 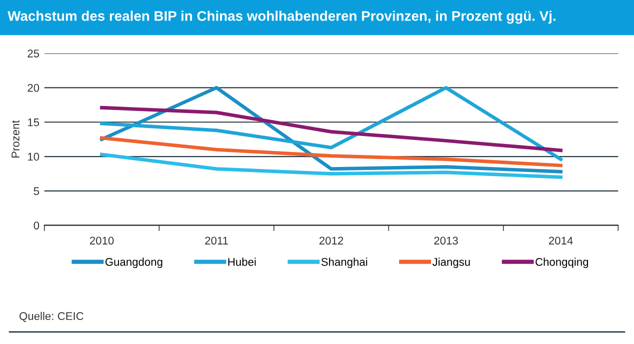 I want to click on legend-label: Hubei, so click(x=242, y=262).